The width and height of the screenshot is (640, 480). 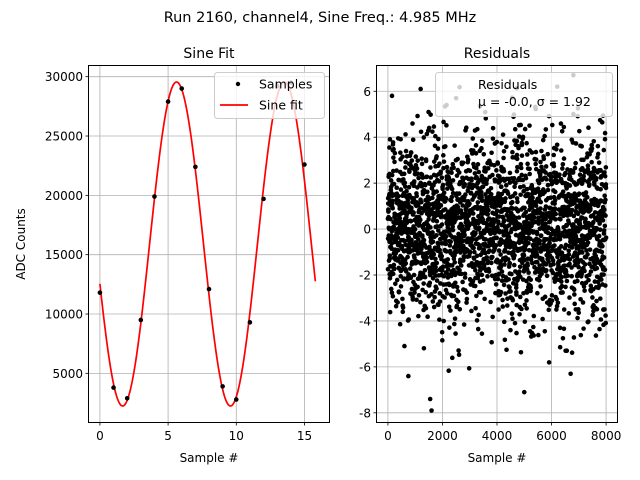 What do you see at coordinates (392, 96) in the screenshot?
I see `residual-outlier-point` at bounding box center [392, 96].